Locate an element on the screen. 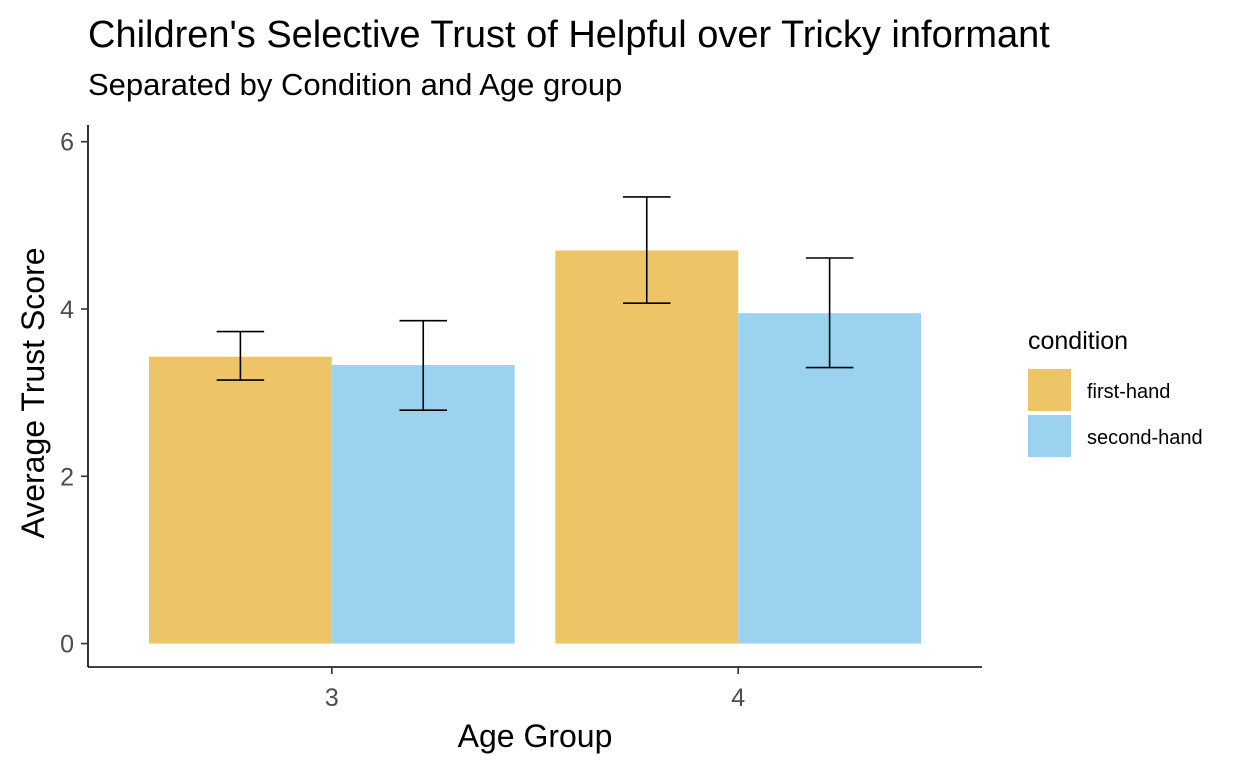 The width and height of the screenshot is (1248, 768). legend: condition first-hand second-hand is located at coordinates (1115, 392).